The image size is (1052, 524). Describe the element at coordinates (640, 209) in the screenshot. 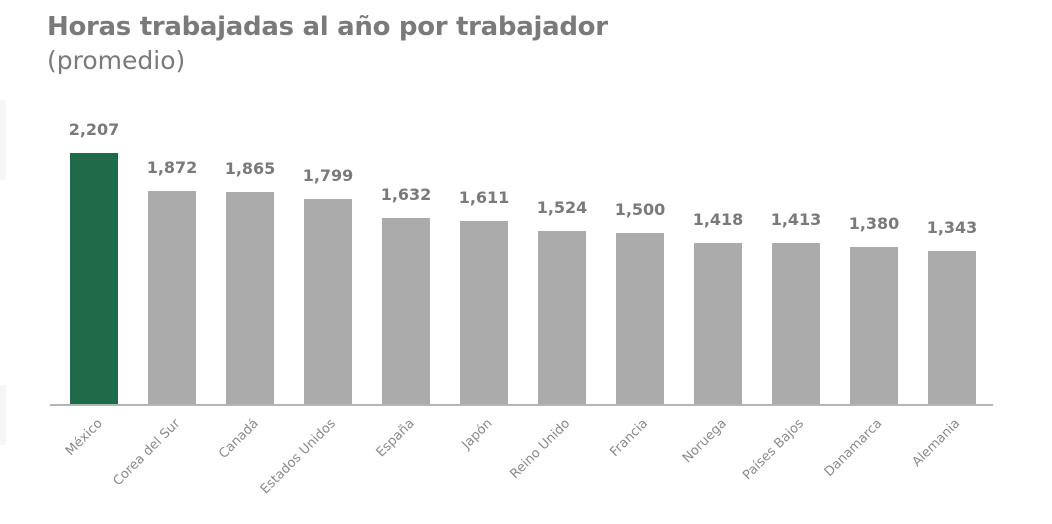

I see `bar-value-label: 1,500` at that location.